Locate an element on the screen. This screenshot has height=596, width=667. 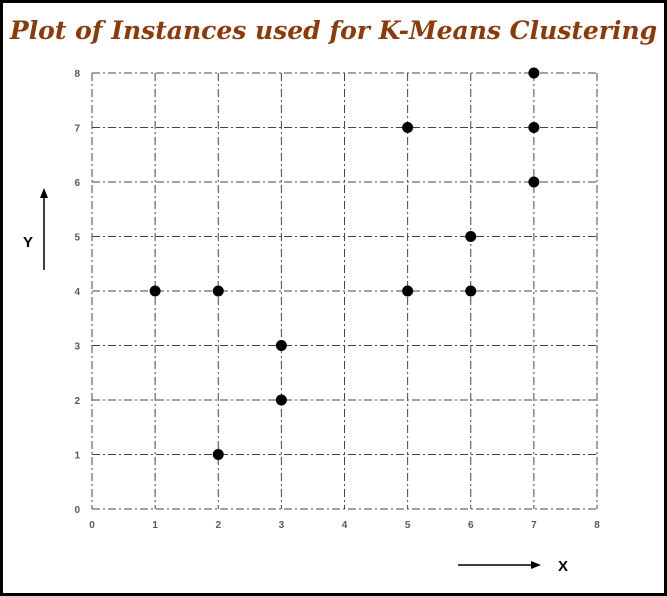
x-tick-label: 7 is located at coordinates (534, 525).